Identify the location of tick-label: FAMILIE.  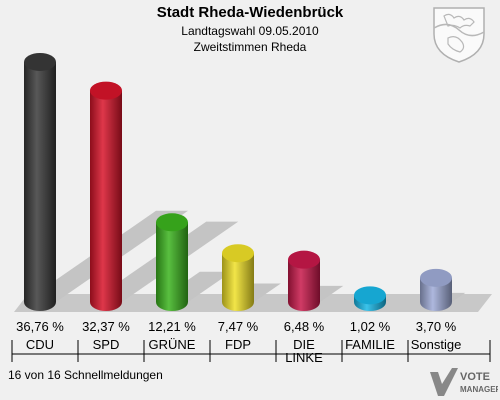
(370, 344).